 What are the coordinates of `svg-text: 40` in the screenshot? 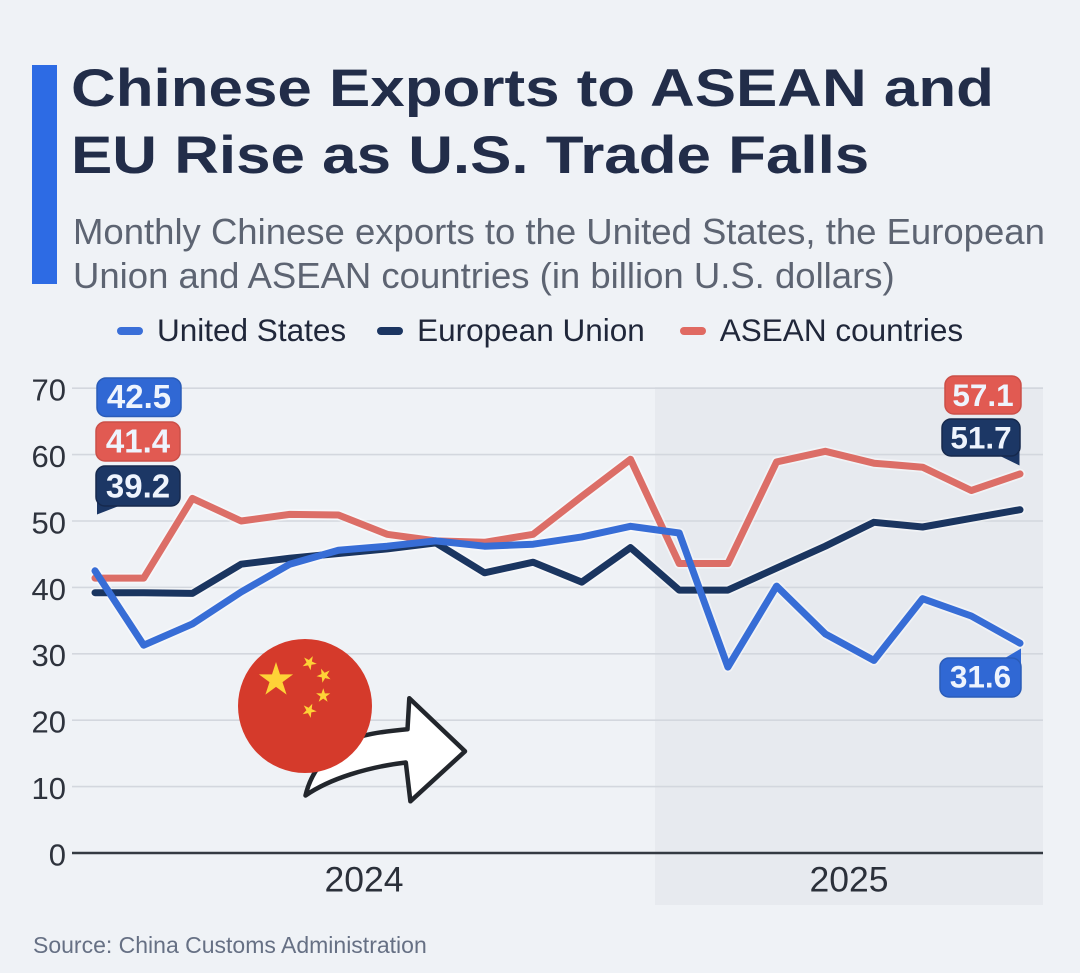 It's located at (49, 589).